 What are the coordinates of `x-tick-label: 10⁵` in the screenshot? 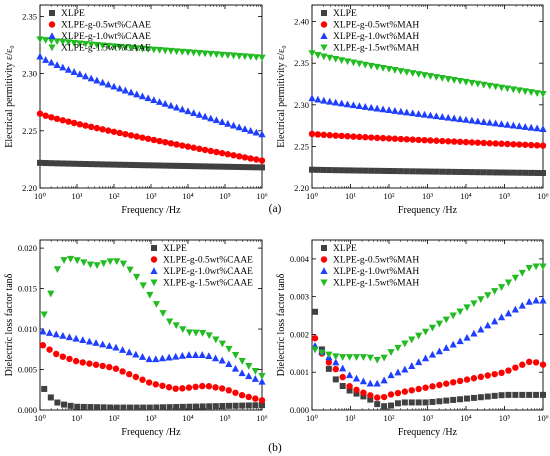 It's located at (505, 418).